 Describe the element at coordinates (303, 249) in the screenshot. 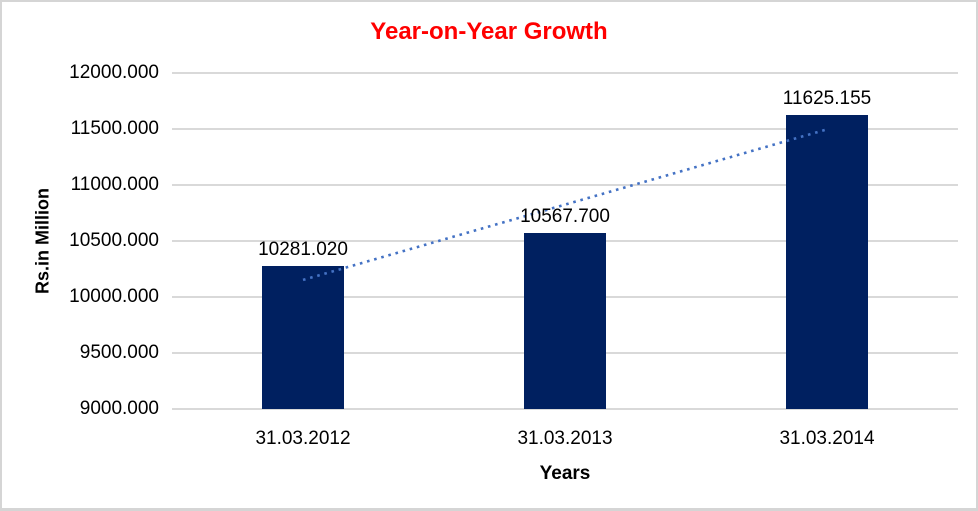

I see `data-label: 10281.020` at that location.